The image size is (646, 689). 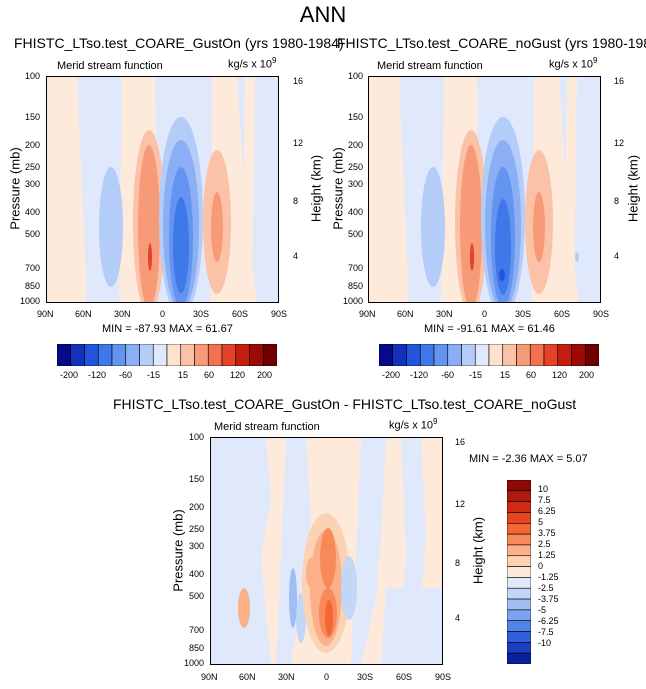 I want to click on cb-label: -200, so click(x=391, y=375).